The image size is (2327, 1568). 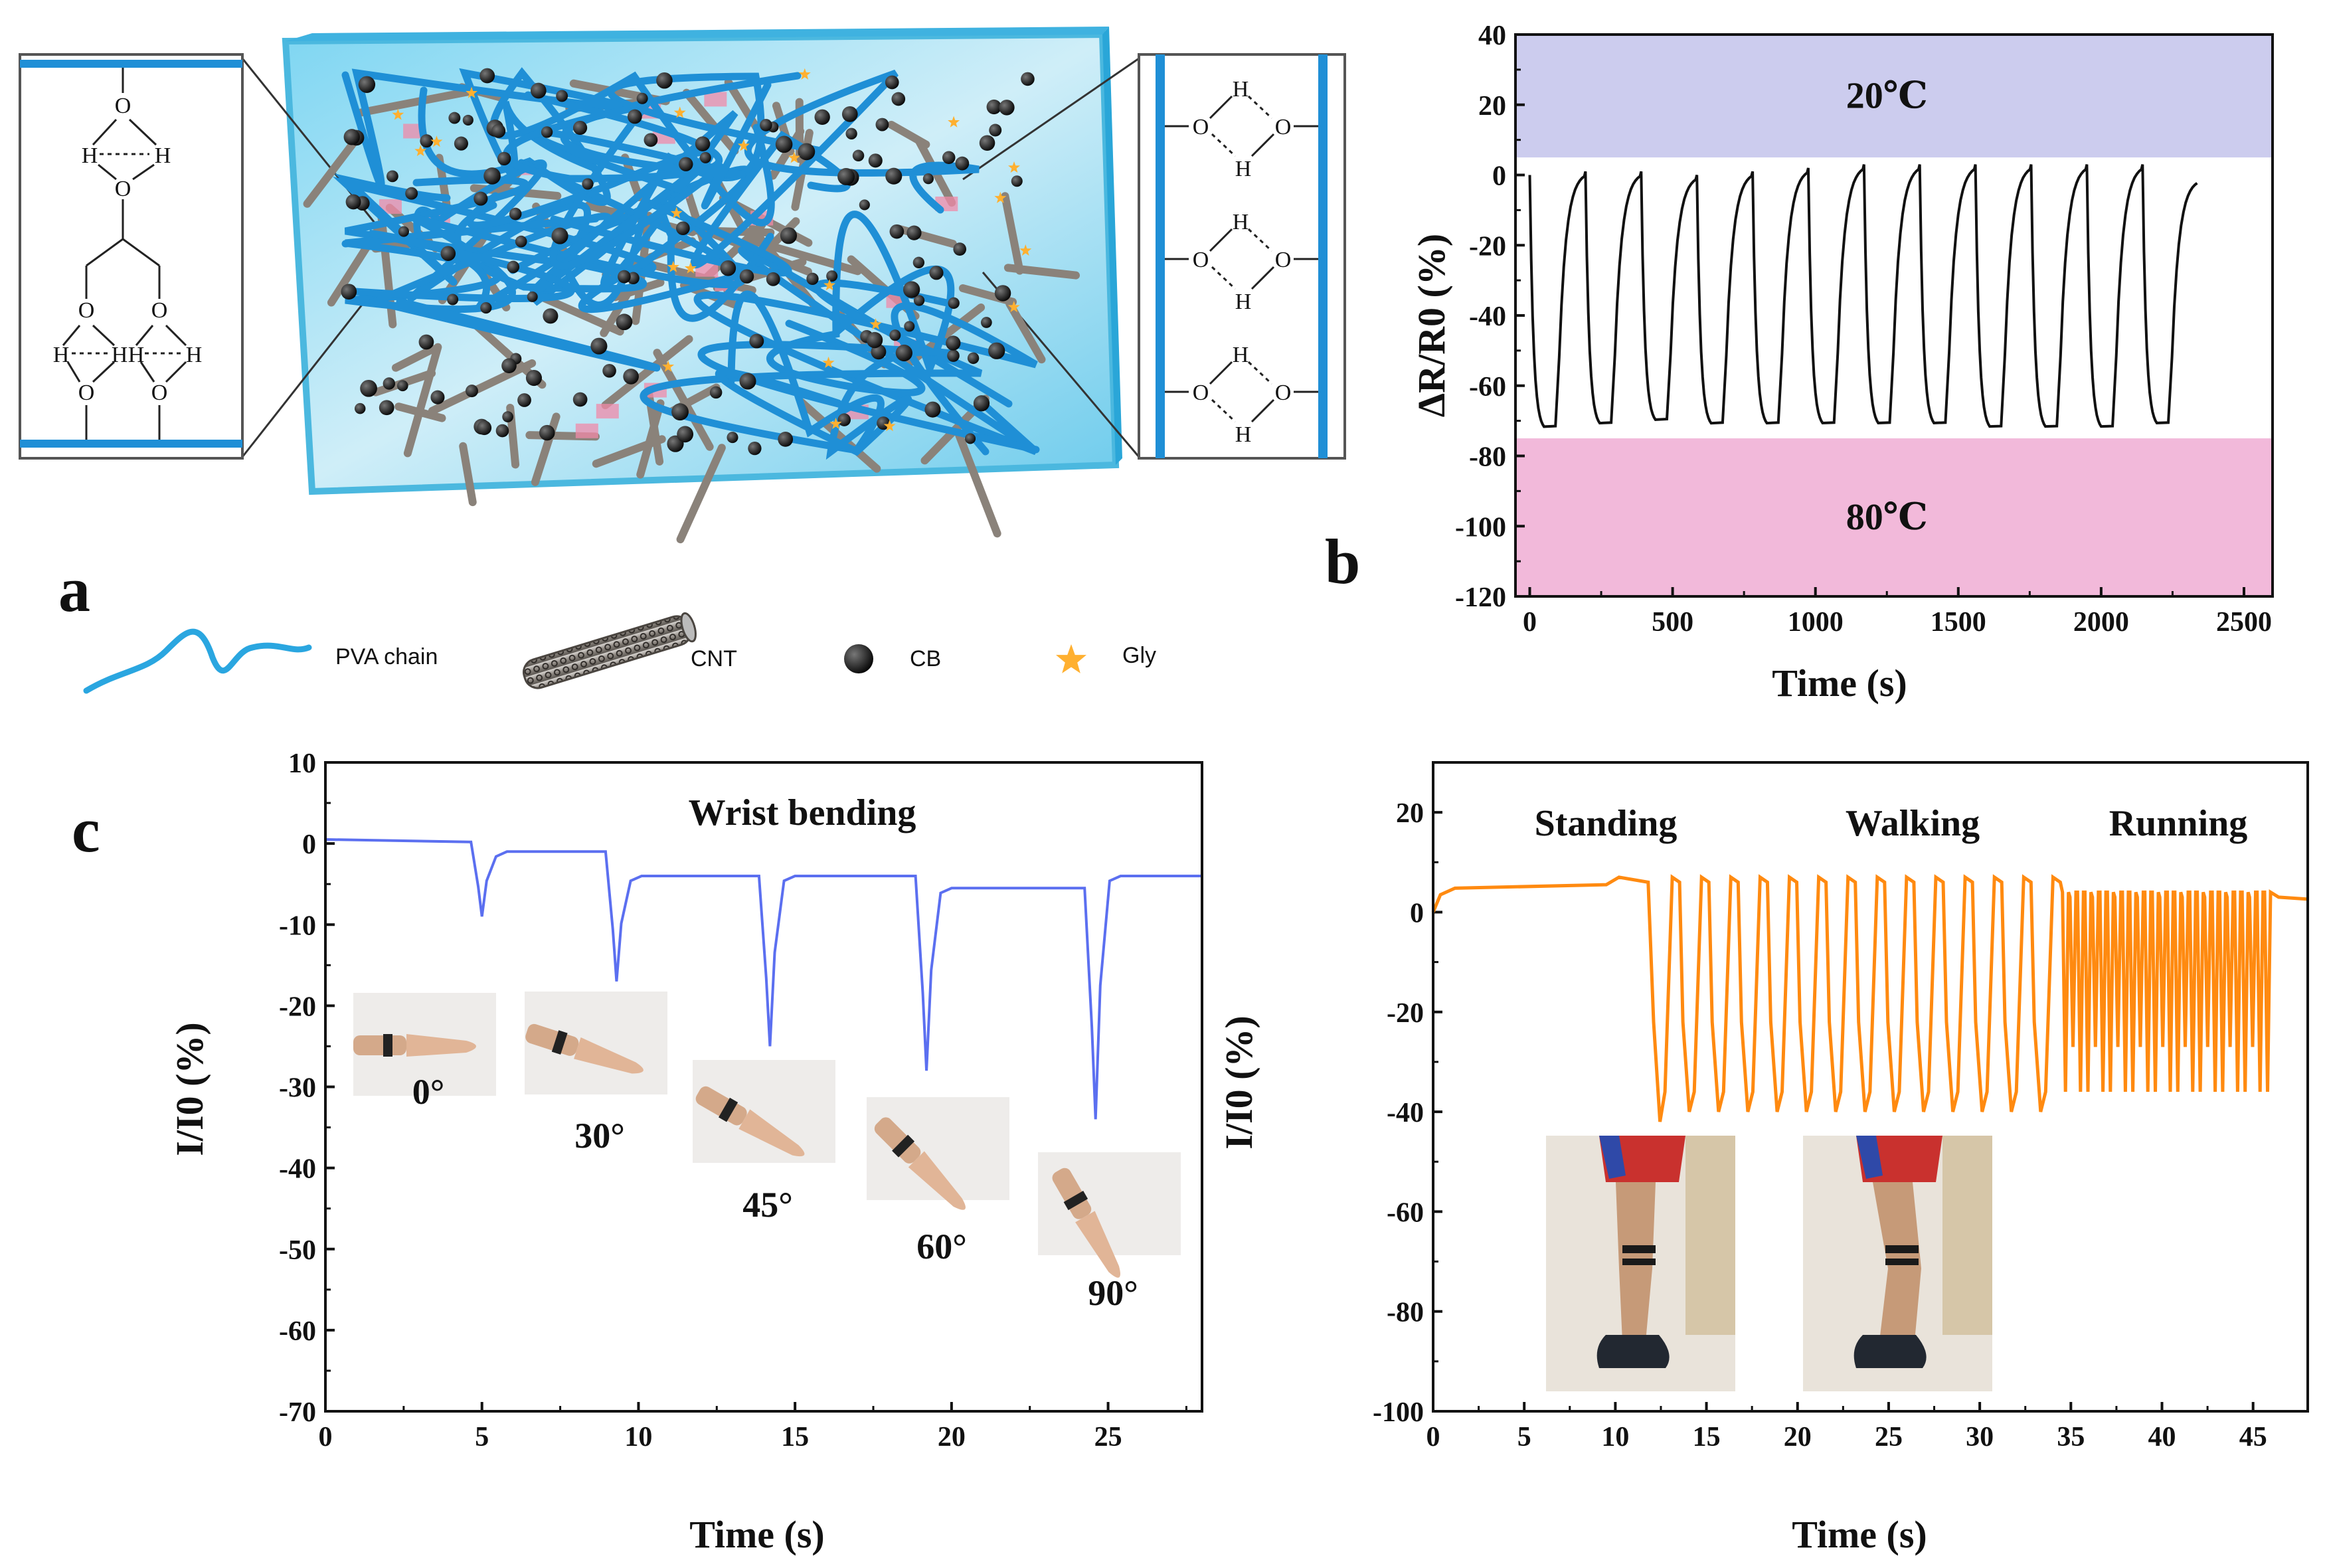 What do you see at coordinates (925, 658) in the screenshot?
I see `legend-cb-label: CB` at bounding box center [925, 658].